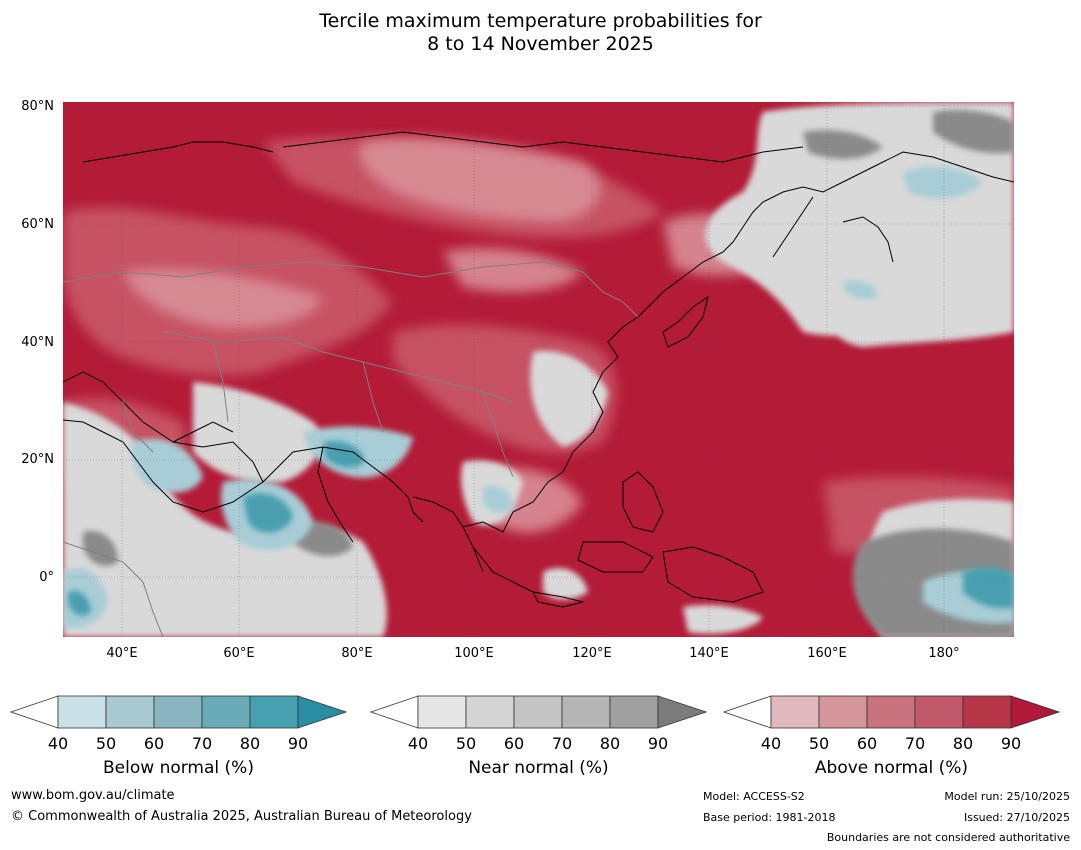 The image size is (1081, 850). What do you see at coordinates (37, 224) in the screenshot?
I see `lat-label-60n: 60°N` at bounding box center [37, 224].